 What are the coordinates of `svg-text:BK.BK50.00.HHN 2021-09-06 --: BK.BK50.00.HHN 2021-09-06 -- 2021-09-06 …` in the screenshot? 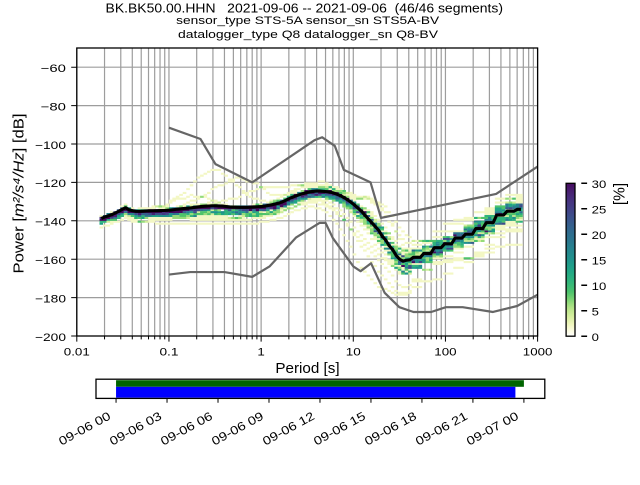 It's located at (304, 7).